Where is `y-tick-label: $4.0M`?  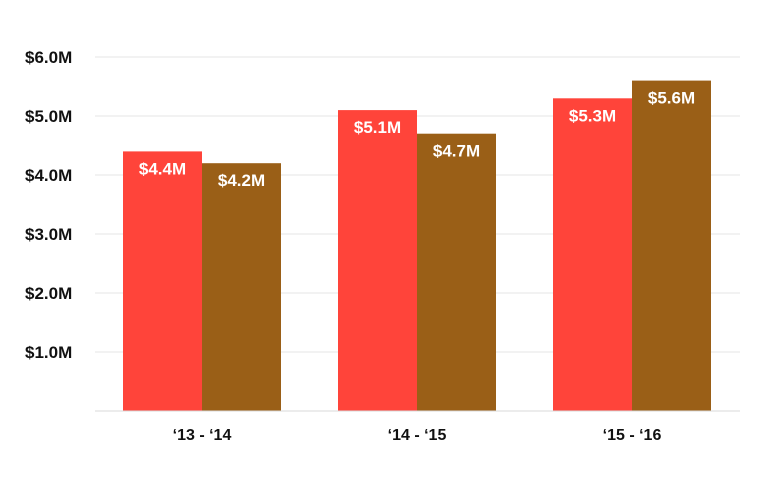
y-tick-label: $4.0M is located at coordinates (48, 175).